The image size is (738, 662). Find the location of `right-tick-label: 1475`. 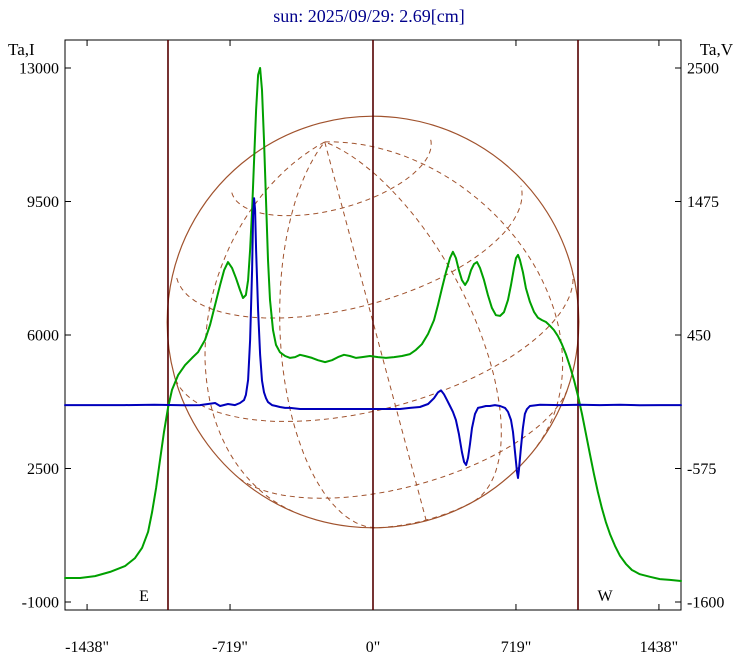

right-tick-label: 1475 is located at coordinates (703, 202).